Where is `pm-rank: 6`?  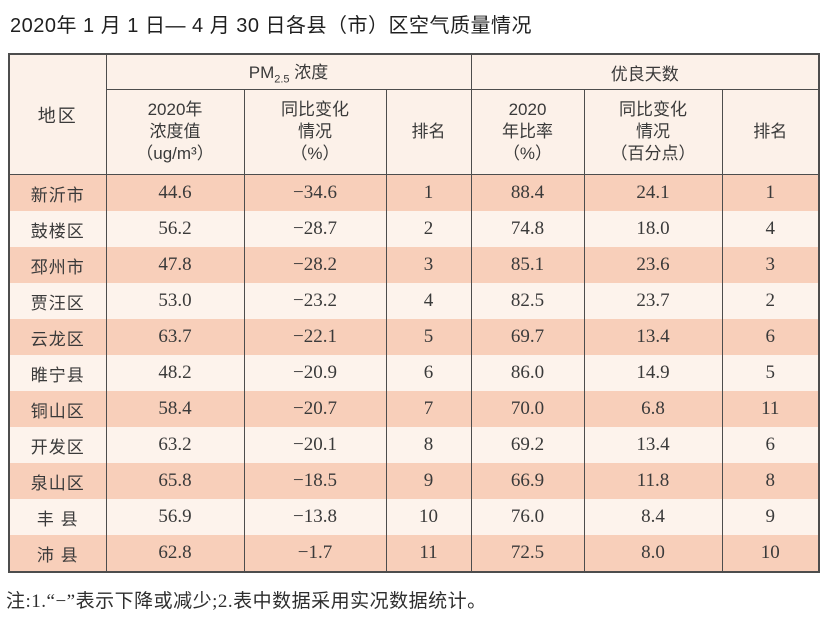
pm-rank: 6 is located at coordinates (428, 373).